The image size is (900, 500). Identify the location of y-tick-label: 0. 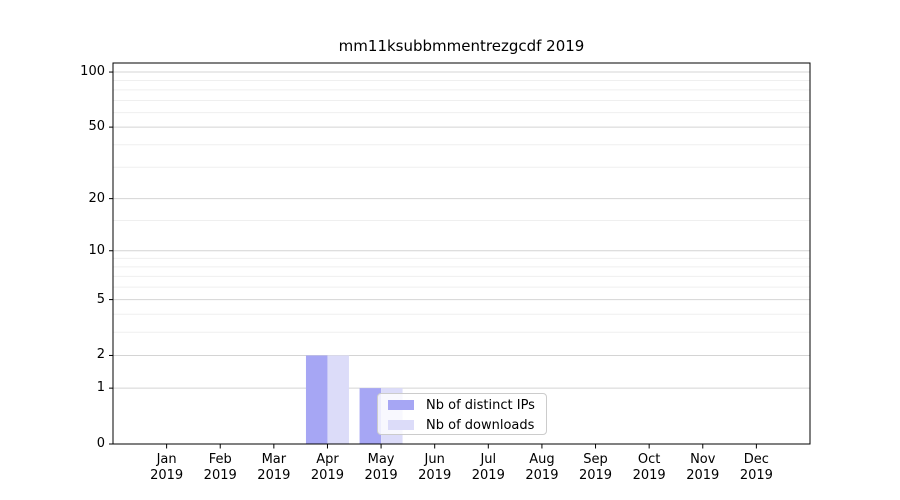
(100, 443).